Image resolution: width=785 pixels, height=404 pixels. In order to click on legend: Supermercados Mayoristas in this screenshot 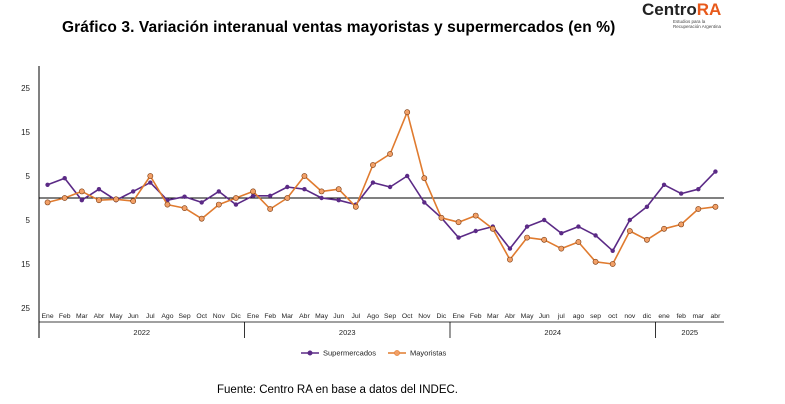, I will do `click(374, 353)`.